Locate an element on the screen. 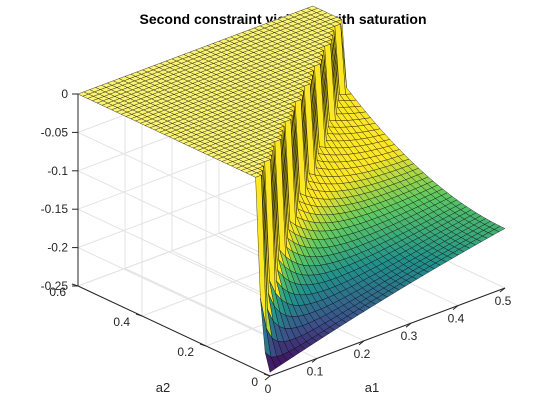  y-axis-label: a2 is located at coordinates (163, 387).